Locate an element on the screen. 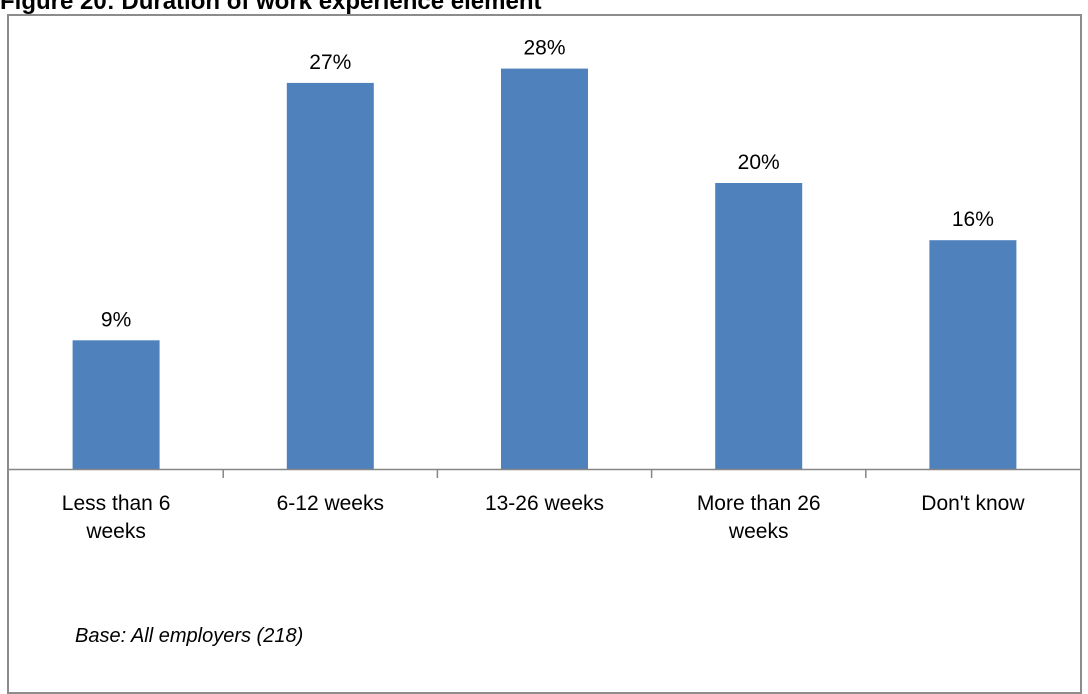  x-tick-label: Don't know is located at coordinates (973, 503).